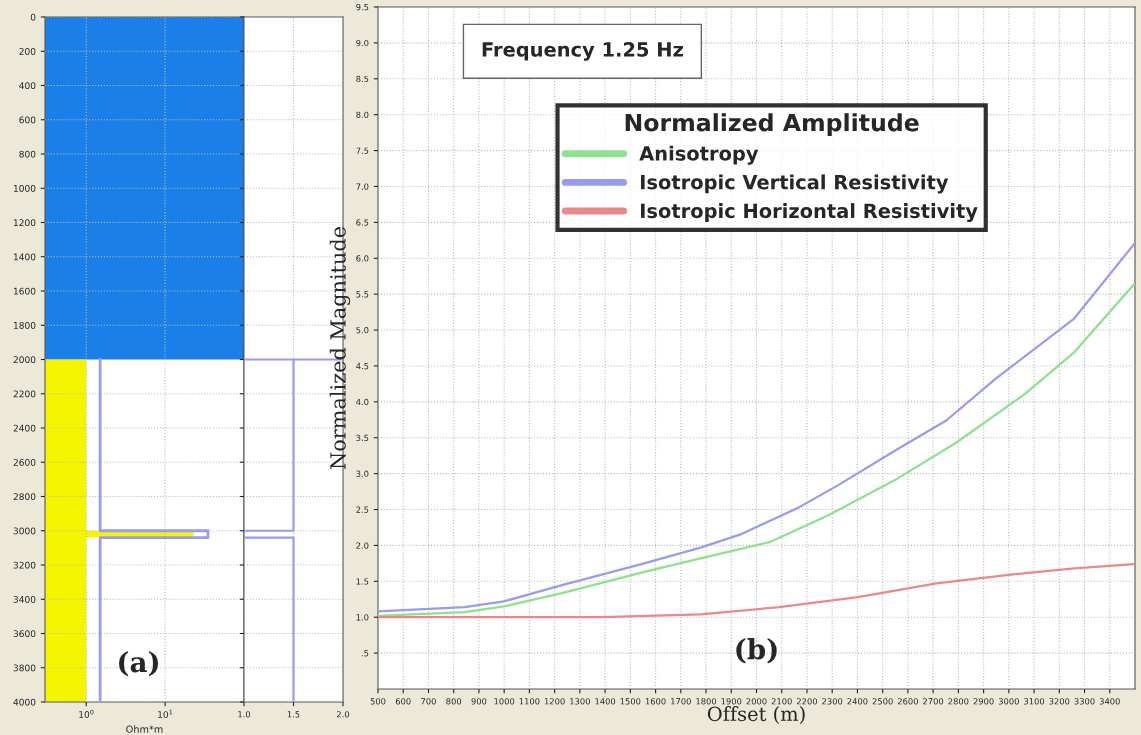  Describe the element at coordinates (809, 213) in the screenshot. I see `legend-label: Isotropic Horizontal Resistivity` at that location.